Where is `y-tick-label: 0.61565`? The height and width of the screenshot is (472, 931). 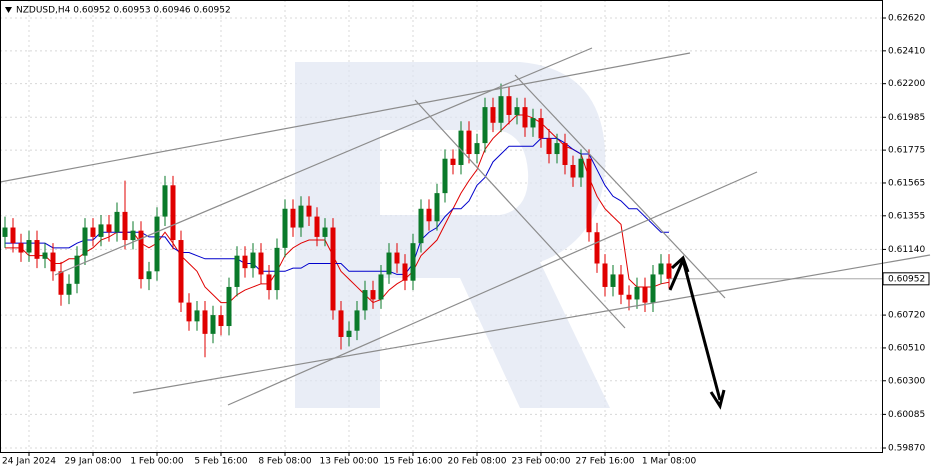 y-tick-label: 0.61565 is located at coordinates (906, 183).